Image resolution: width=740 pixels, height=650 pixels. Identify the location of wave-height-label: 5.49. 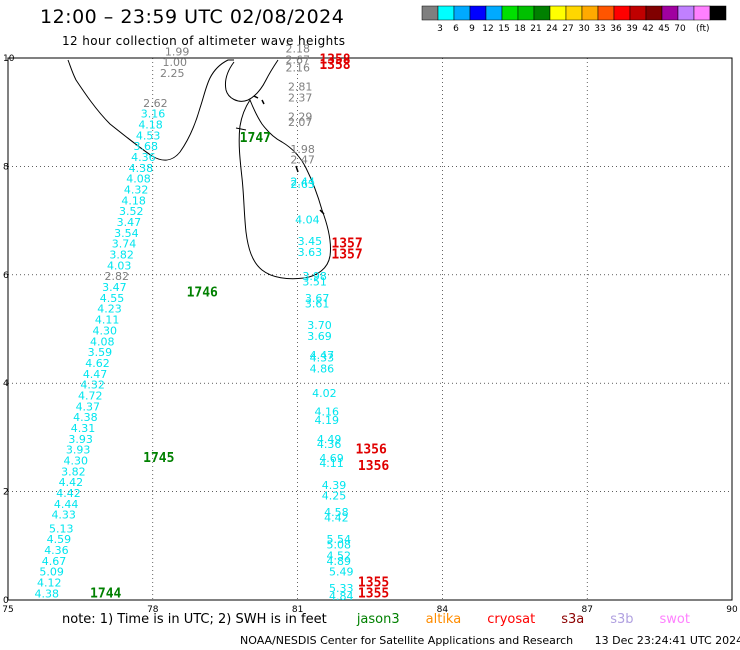
(341, 572).